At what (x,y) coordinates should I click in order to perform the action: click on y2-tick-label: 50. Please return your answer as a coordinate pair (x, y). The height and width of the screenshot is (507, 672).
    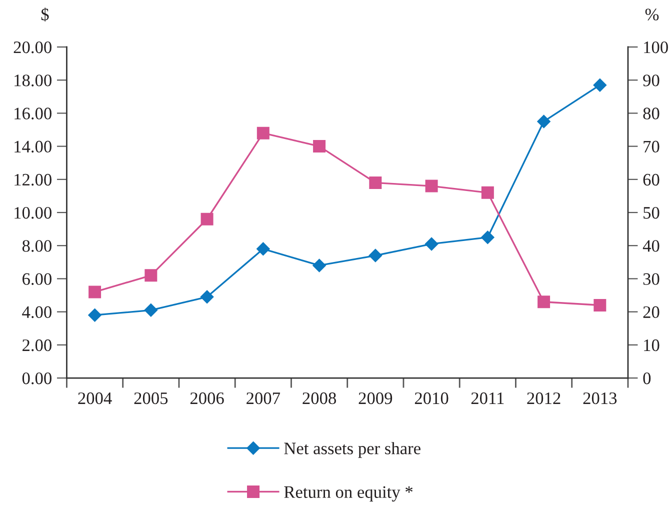
    Looking at the image, I should click on (652, 212).